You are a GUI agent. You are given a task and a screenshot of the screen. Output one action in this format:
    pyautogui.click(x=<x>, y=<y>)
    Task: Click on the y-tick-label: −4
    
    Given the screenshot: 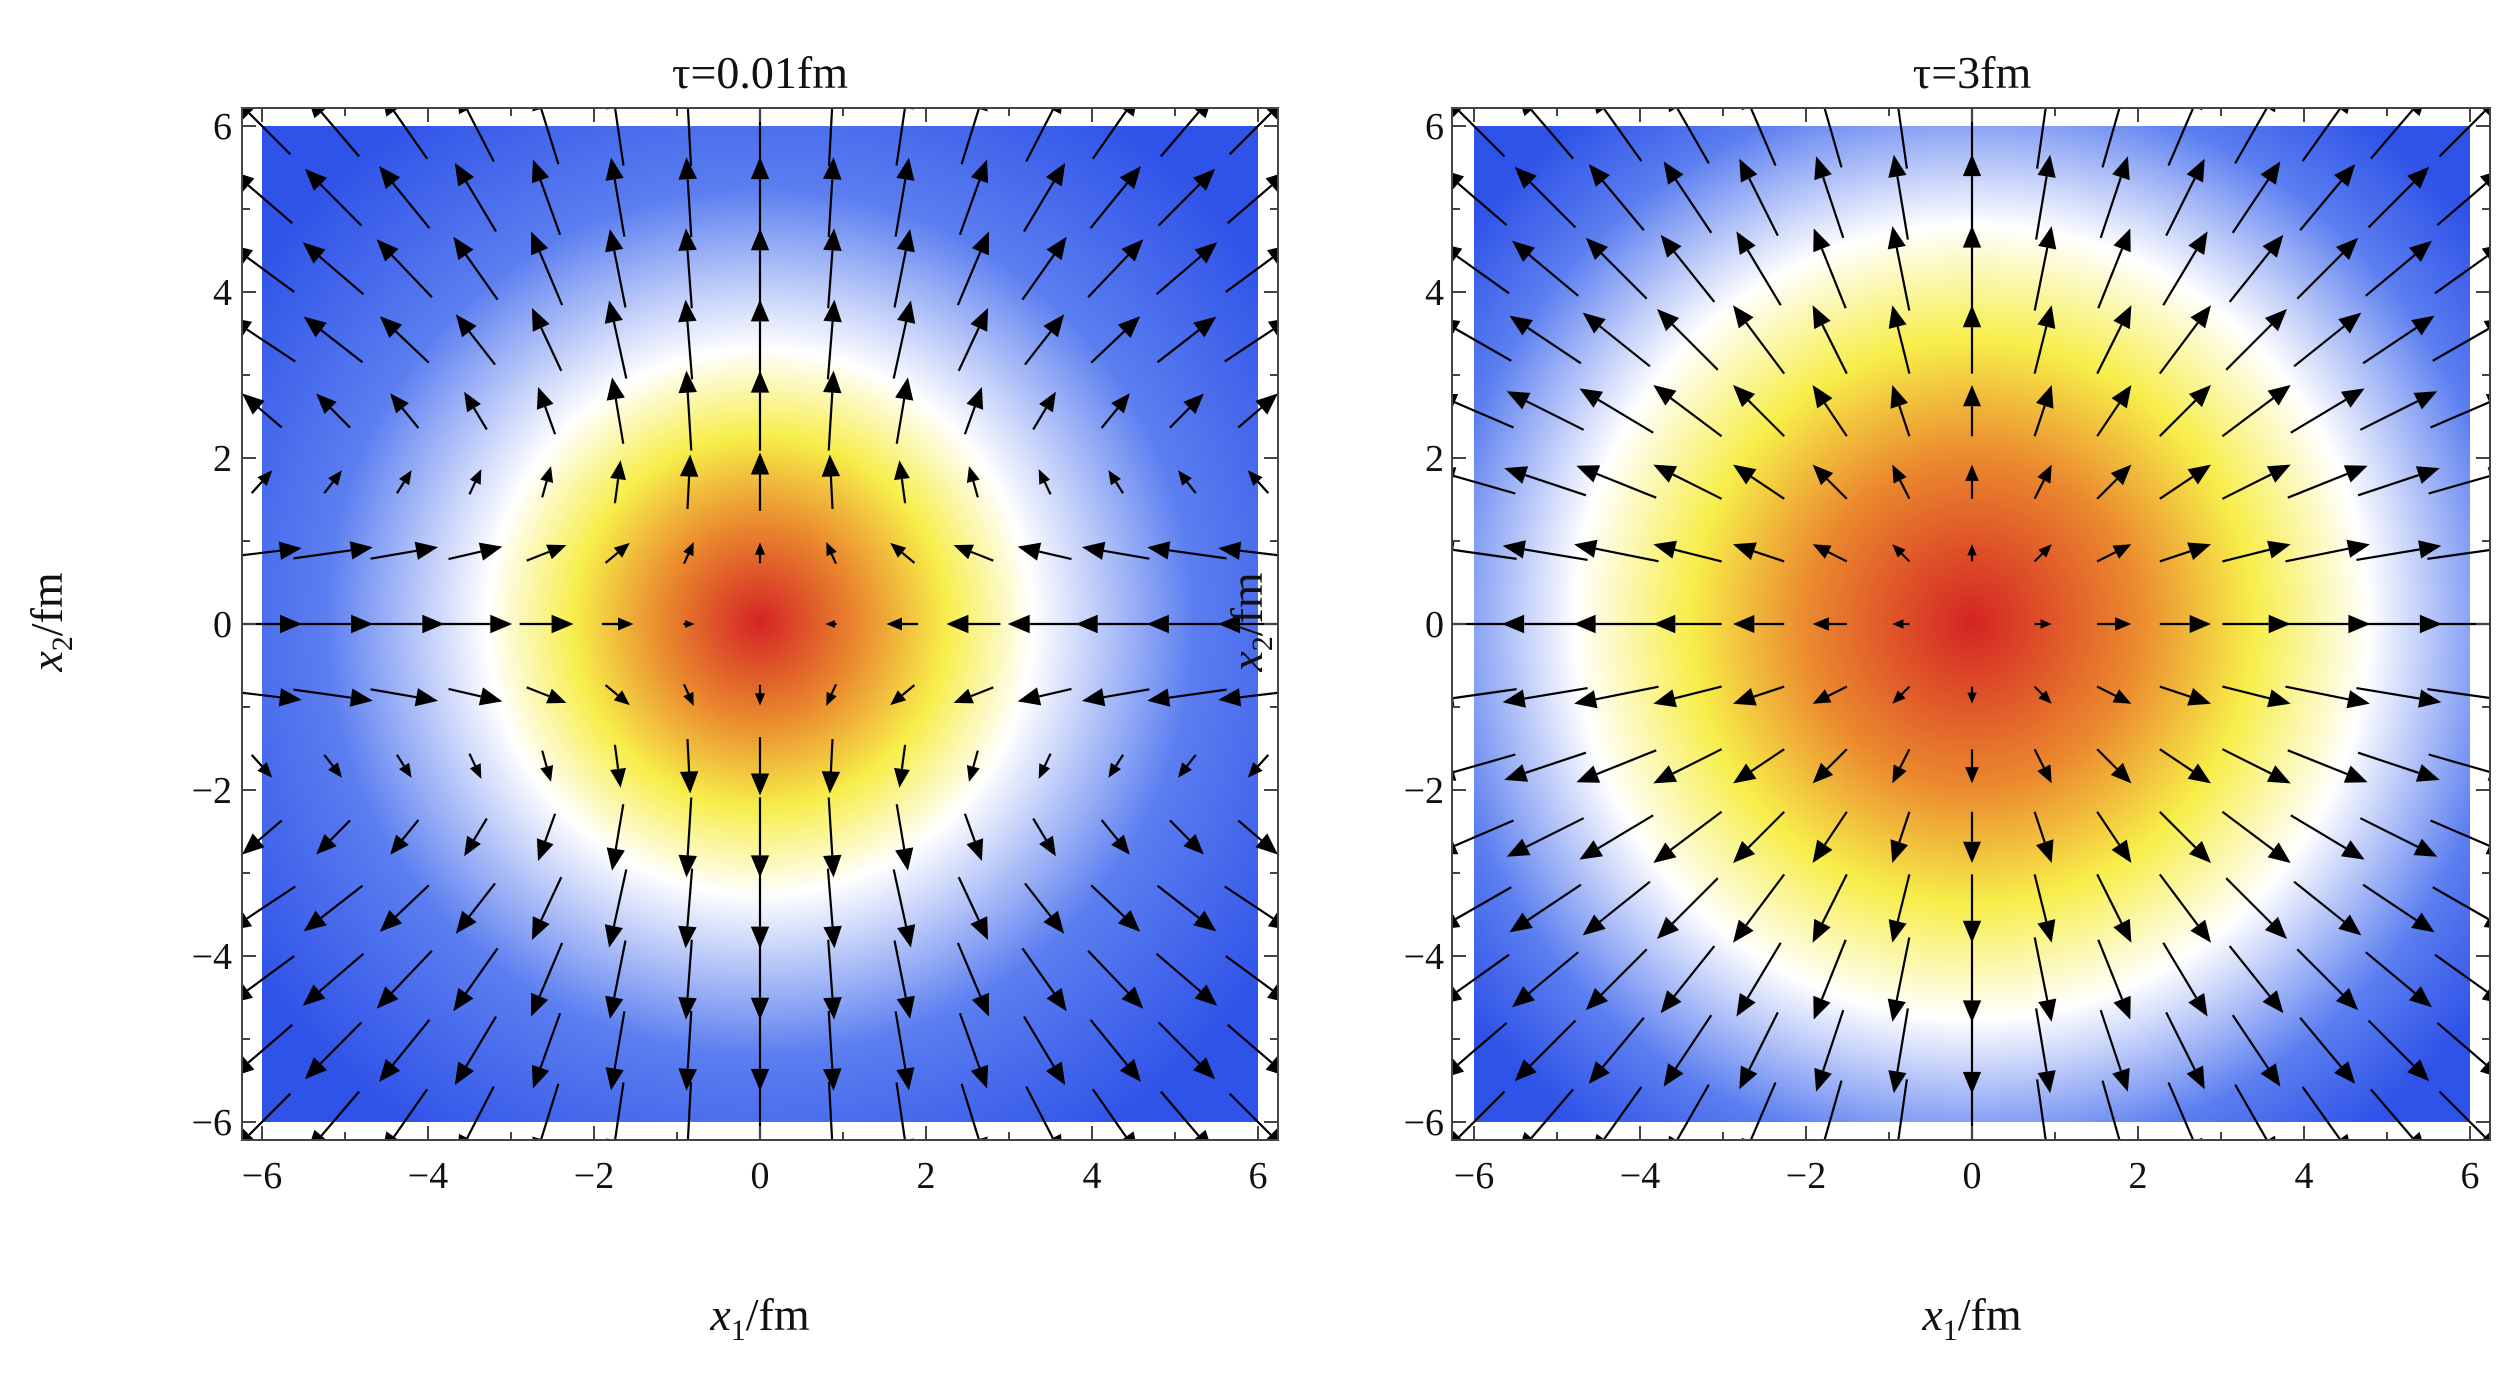 What is the action you would take?
    pyautogui.click(x=1424, y=957)
    